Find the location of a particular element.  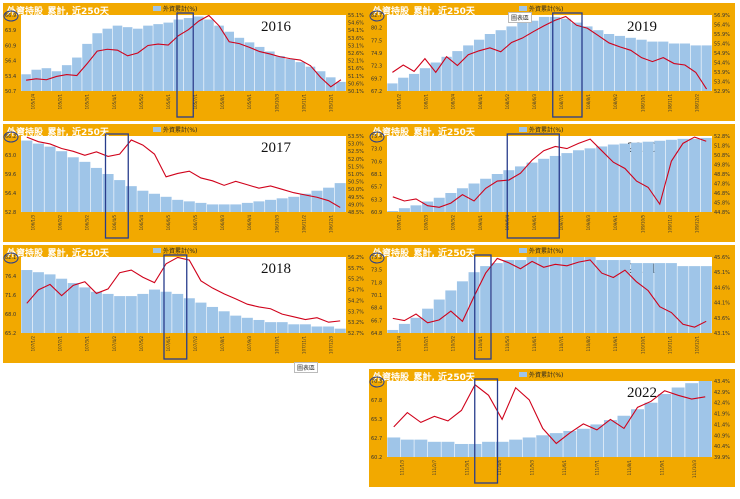

x-tick: 111/5/3 is located at coordinates (531, 468).